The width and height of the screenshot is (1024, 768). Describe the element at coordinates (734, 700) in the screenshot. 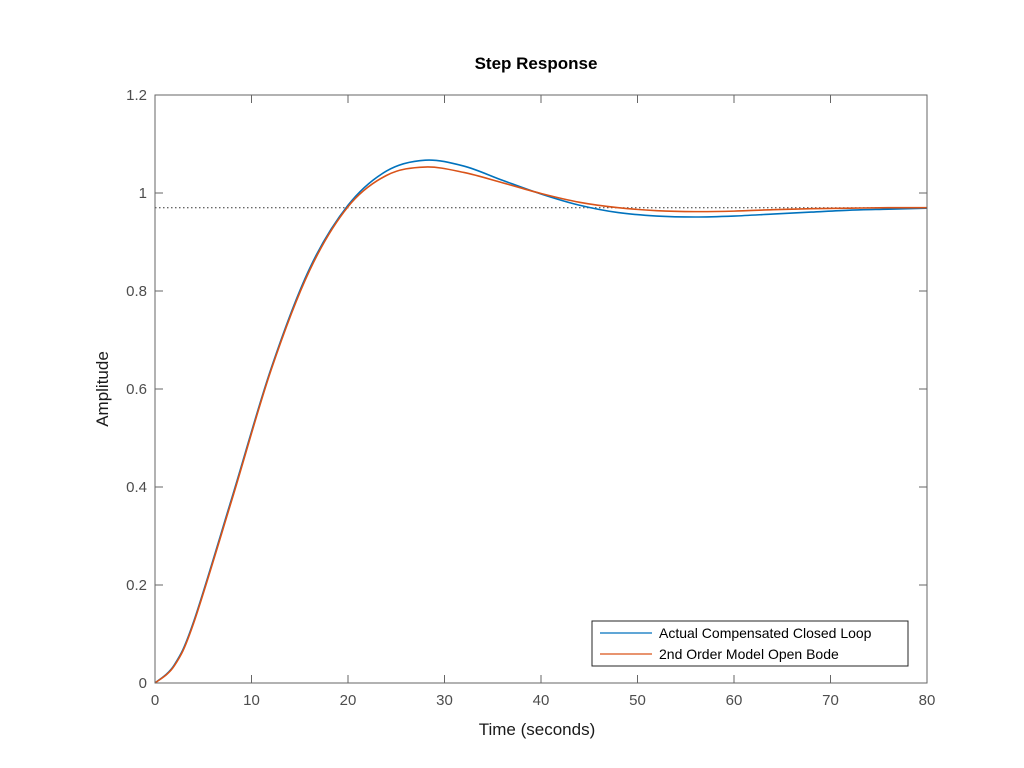

I see `x-tick-label: 60` at that location.